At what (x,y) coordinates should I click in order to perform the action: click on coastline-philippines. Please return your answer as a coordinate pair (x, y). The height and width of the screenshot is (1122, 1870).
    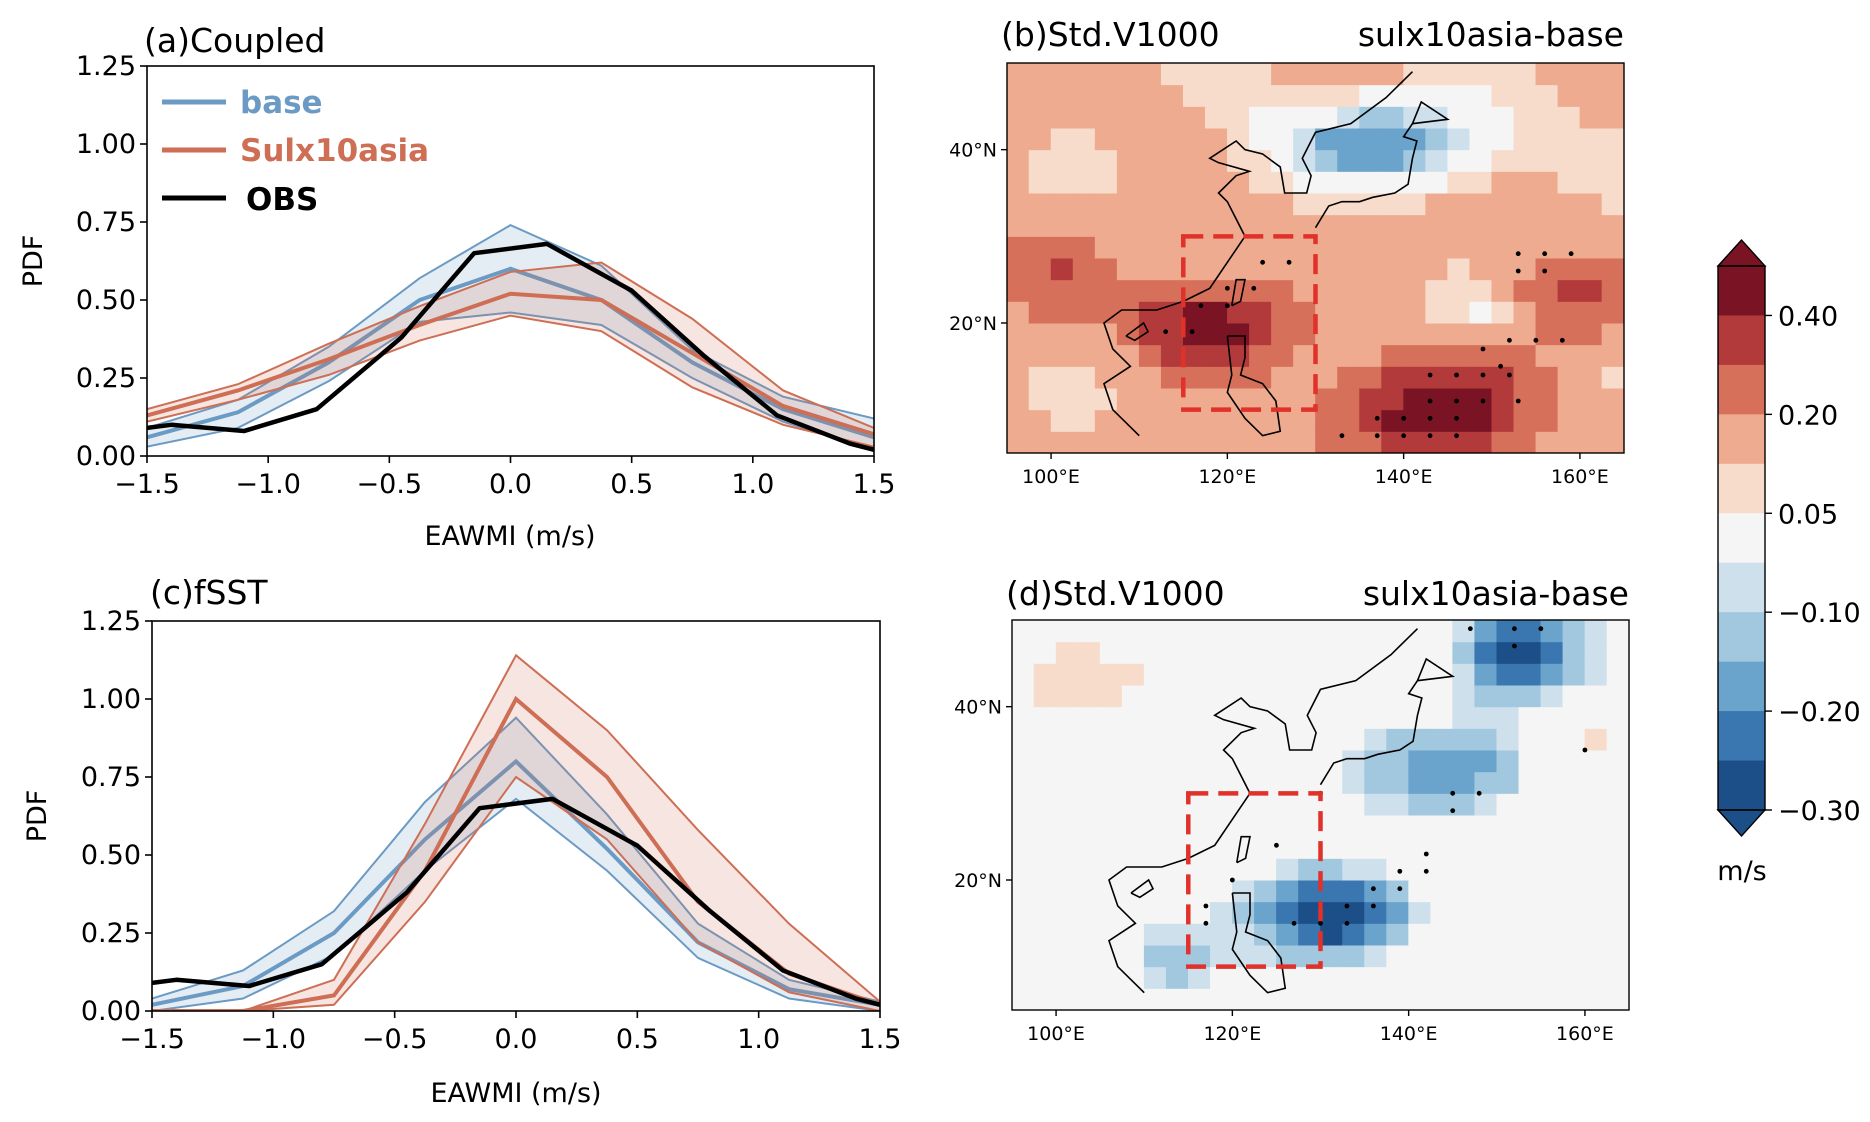
    Looking at the image, I should click on (1254, 386).